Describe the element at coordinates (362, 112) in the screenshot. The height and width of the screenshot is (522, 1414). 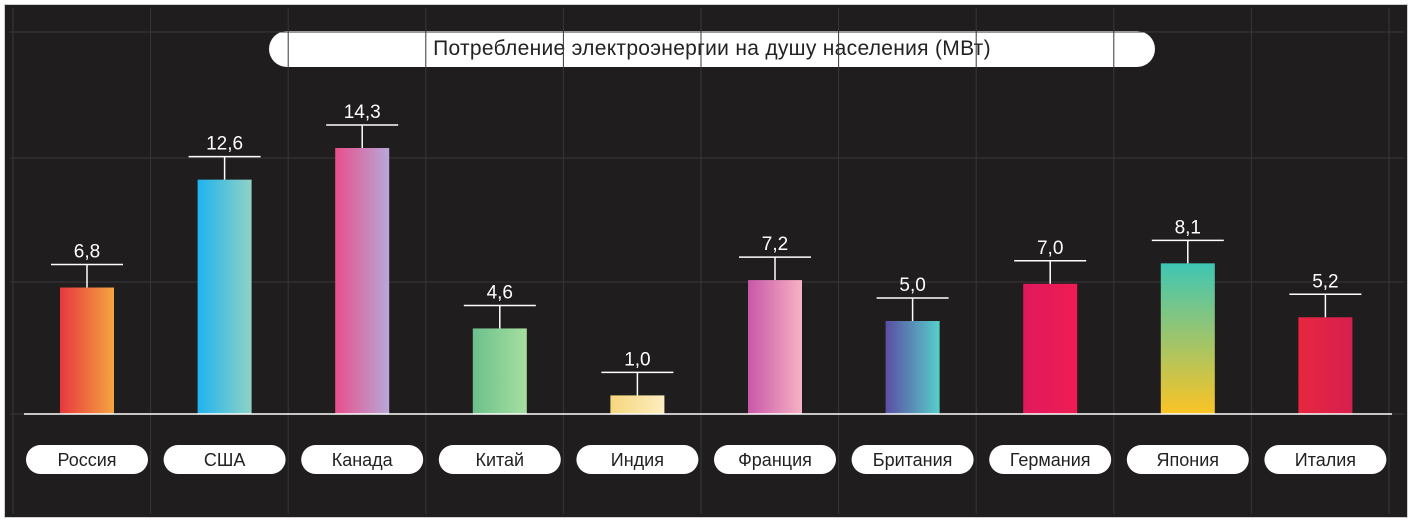
I see `value-label: 14,3` at that location.